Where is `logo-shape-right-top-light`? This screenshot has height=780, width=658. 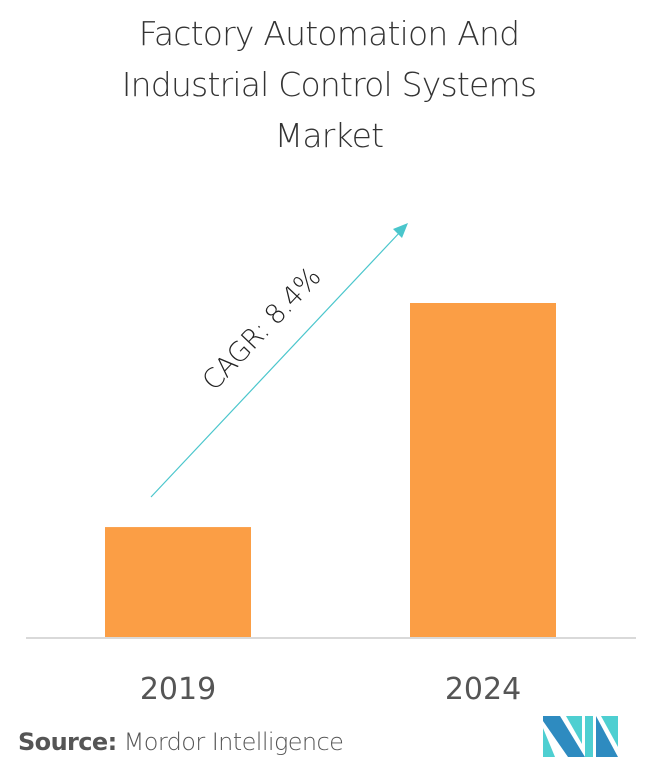
logo-shape-right-top-light is located at coordinates (609, 731).